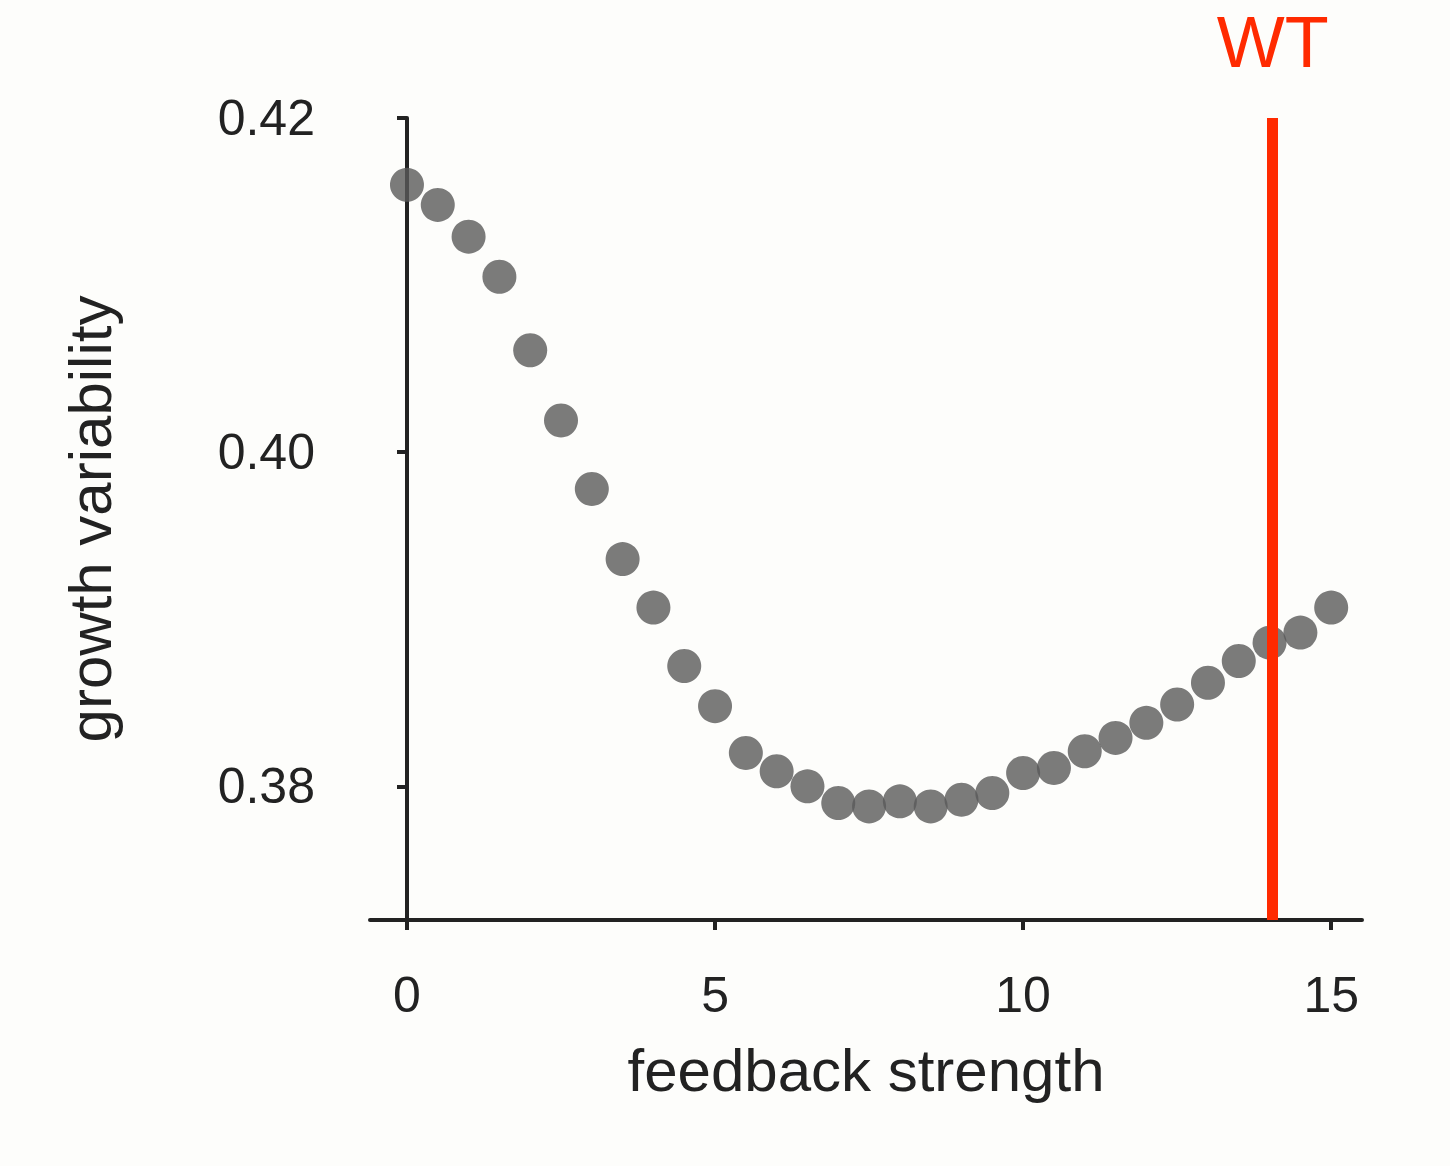 This screenshot has width=1450, height=1166. Describe the element at coordinates (866, 1070) in the screenshot. I see `x-axis-title: feedback strength` at that location.